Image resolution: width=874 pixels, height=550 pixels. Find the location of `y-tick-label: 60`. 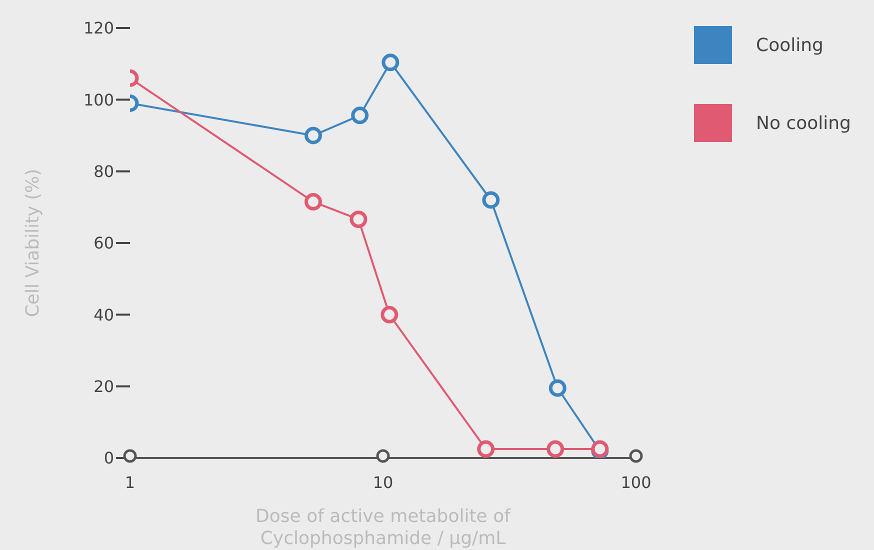

y-tick-label: 60 is located at coordinates (104, 243).